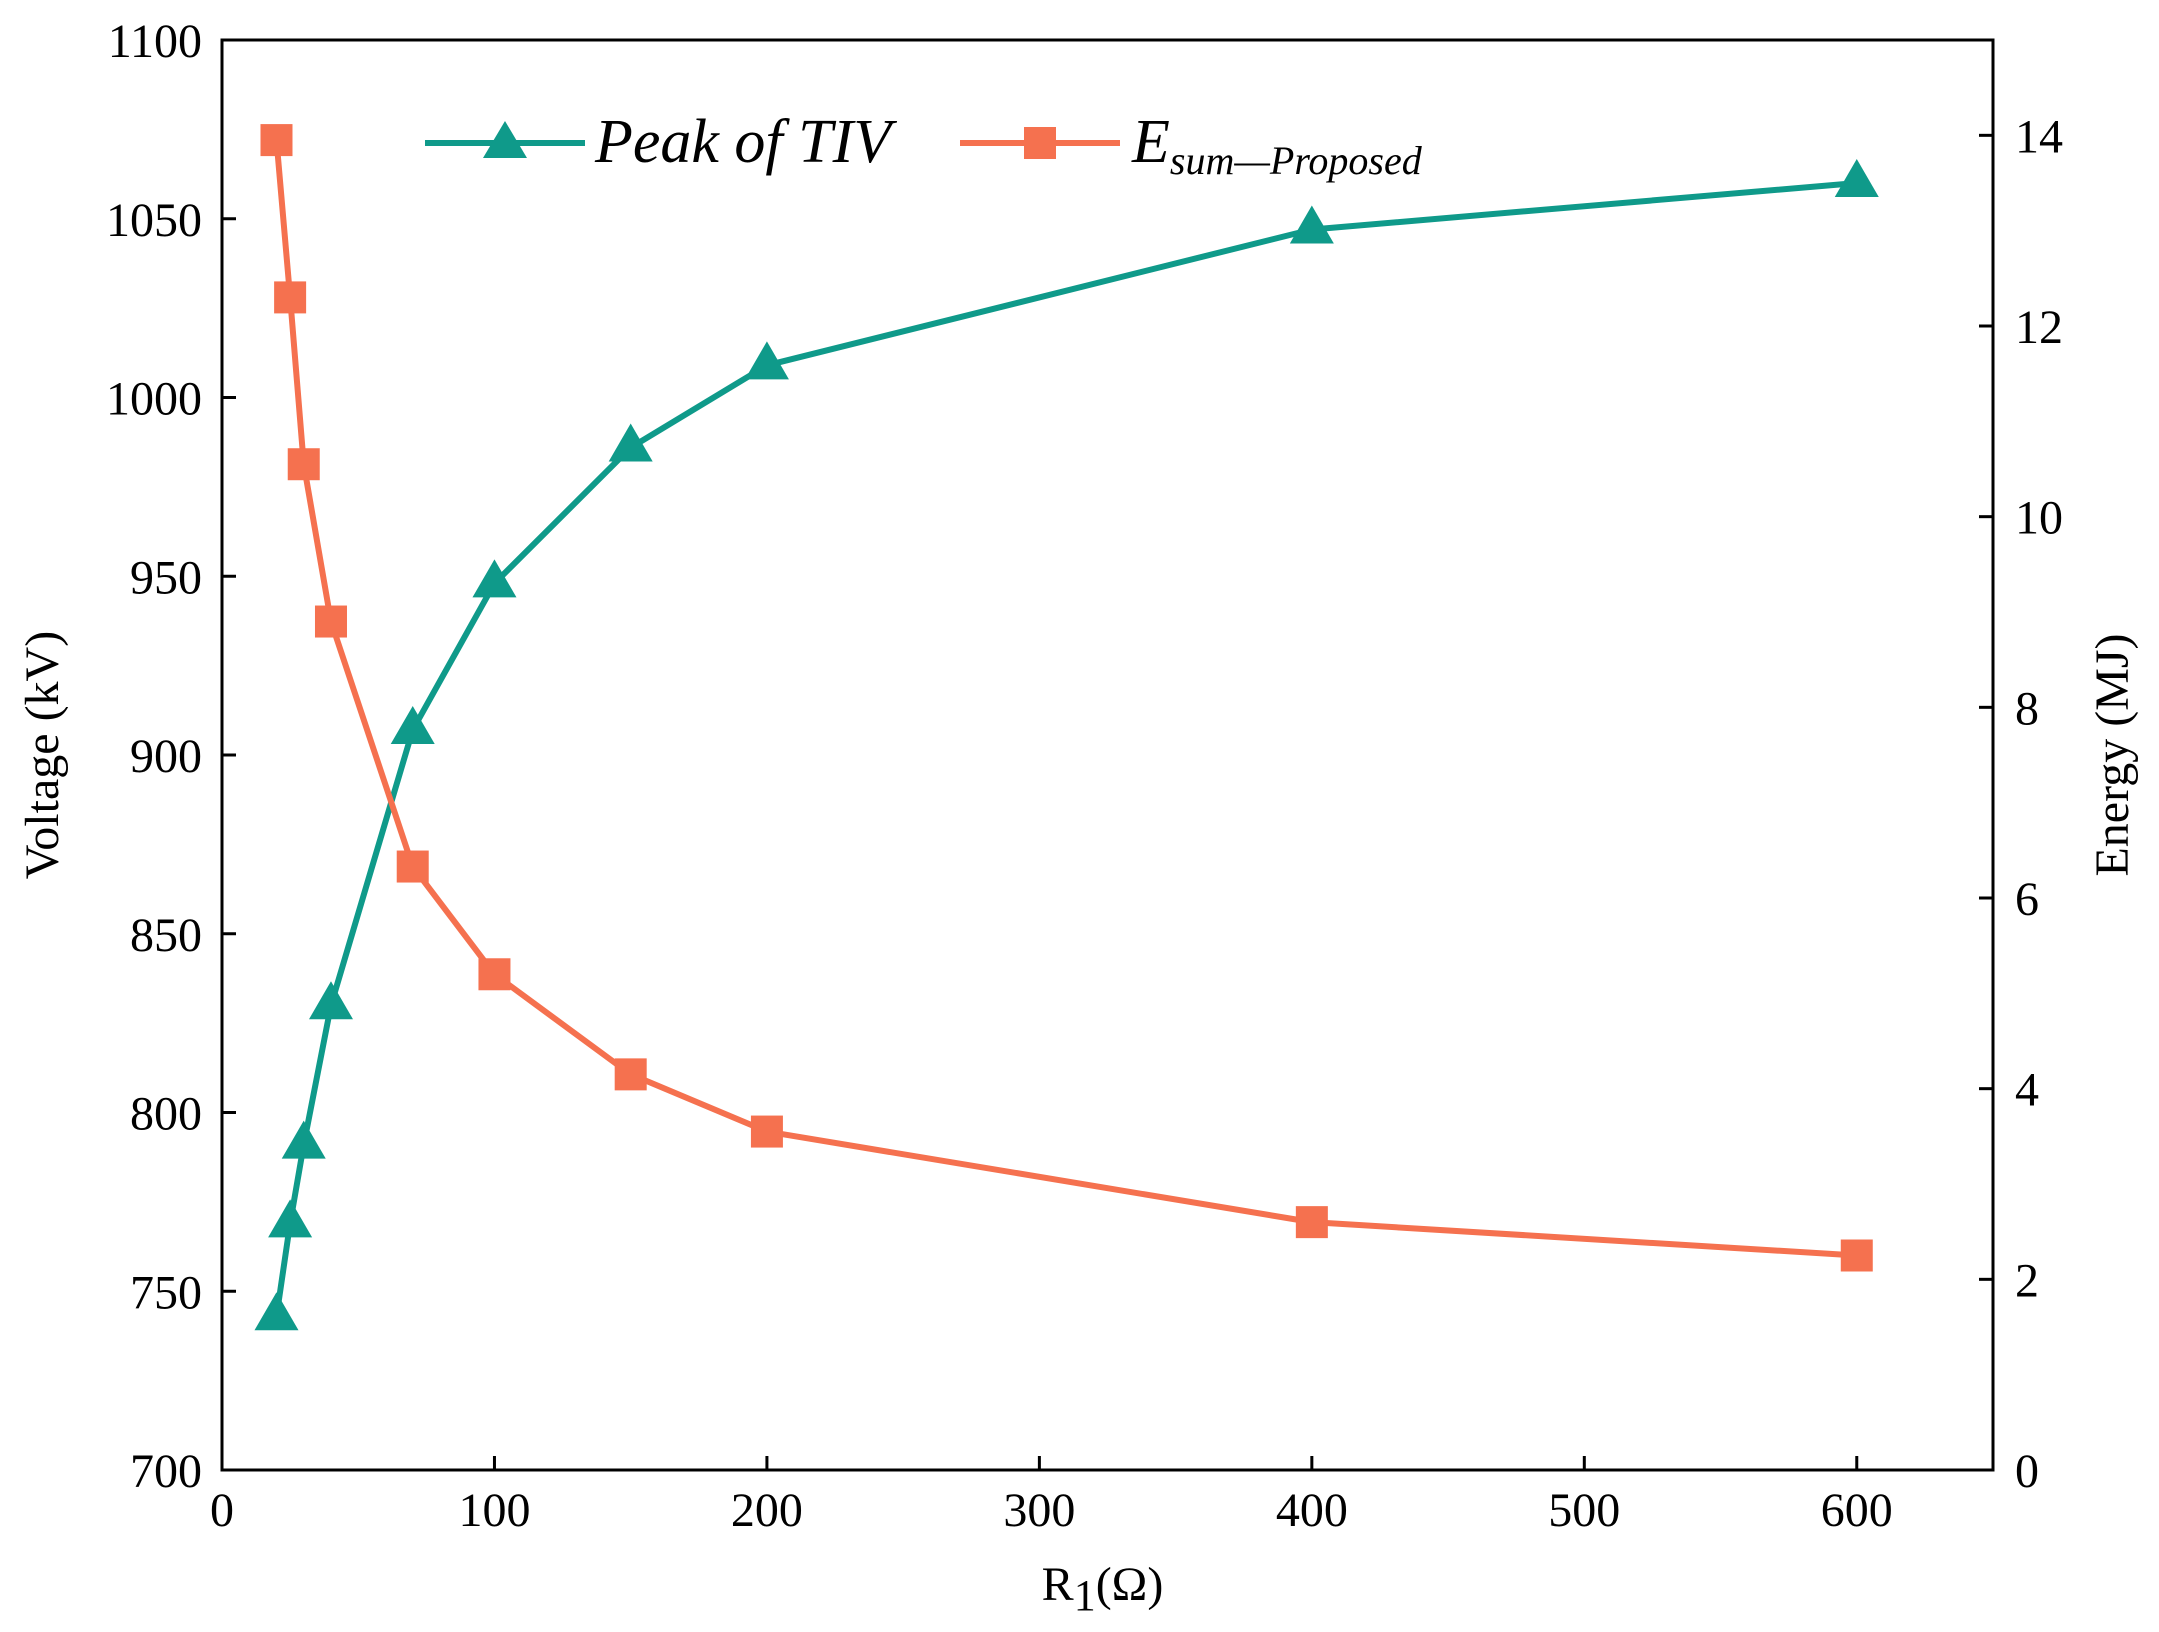 The image size is (2159, 1632). I want to click on legend-marker-tiv, so click(505, 139).